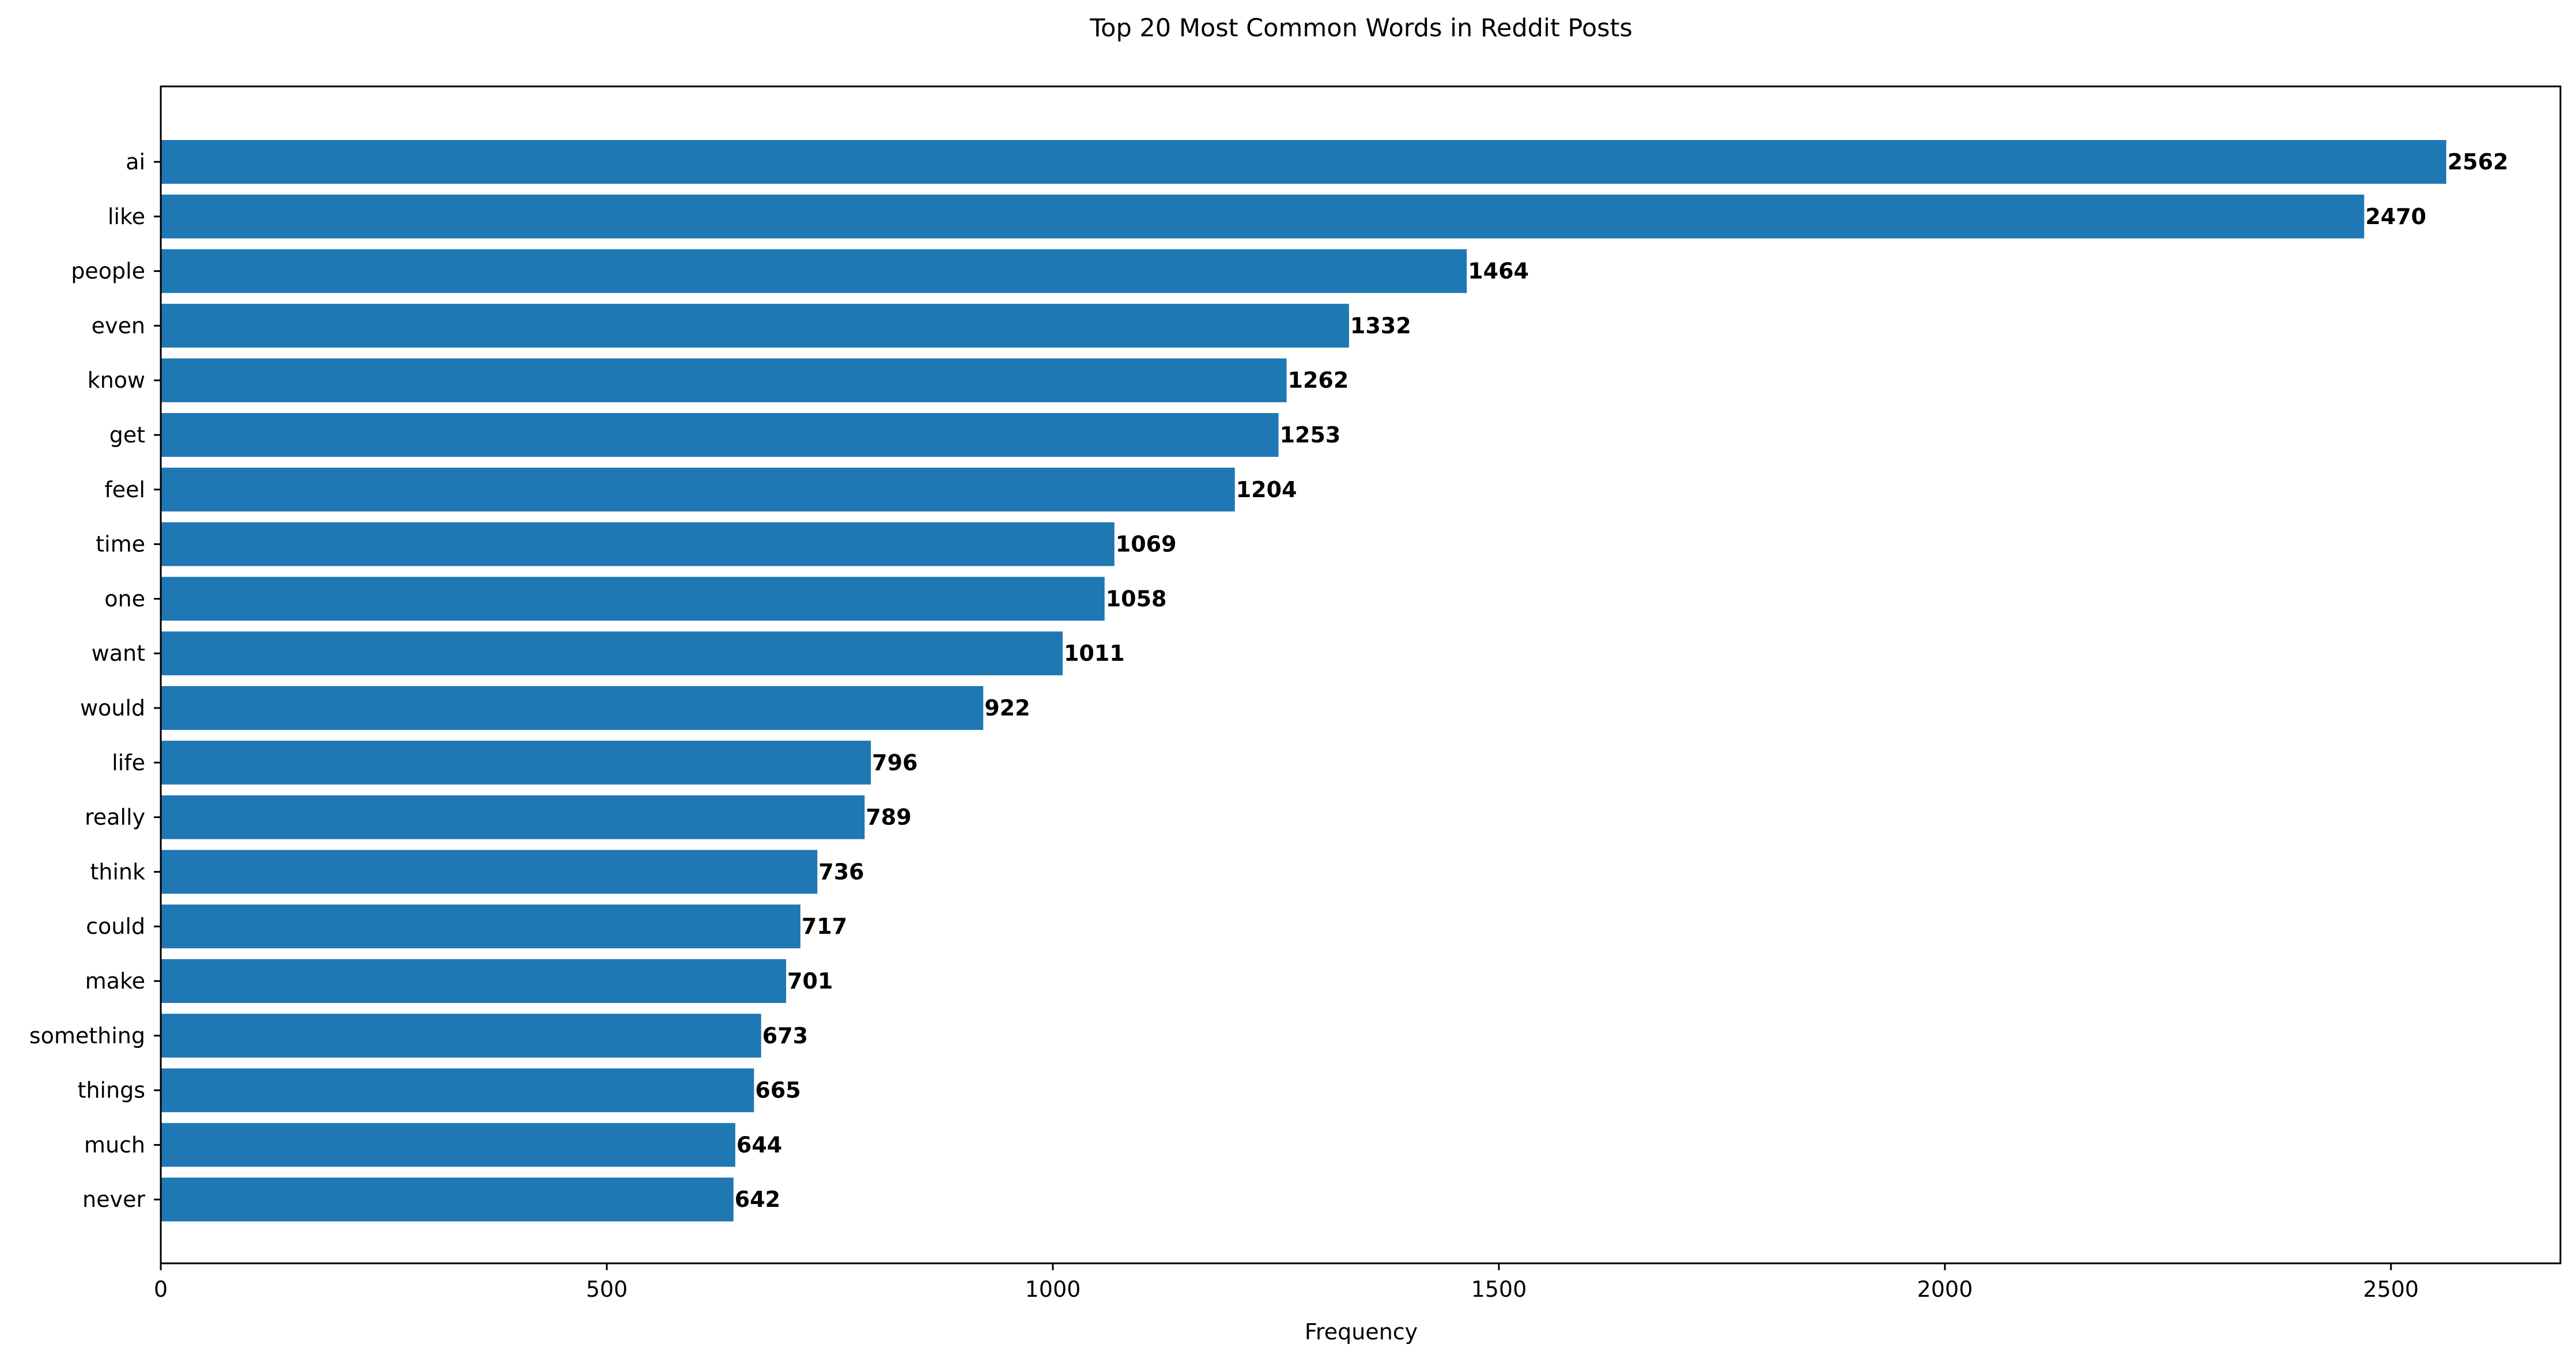  What do you see at coordinates (757, 1199) in the screenshot?
I see `value-label: 642` at bounding box center [757, 1199].